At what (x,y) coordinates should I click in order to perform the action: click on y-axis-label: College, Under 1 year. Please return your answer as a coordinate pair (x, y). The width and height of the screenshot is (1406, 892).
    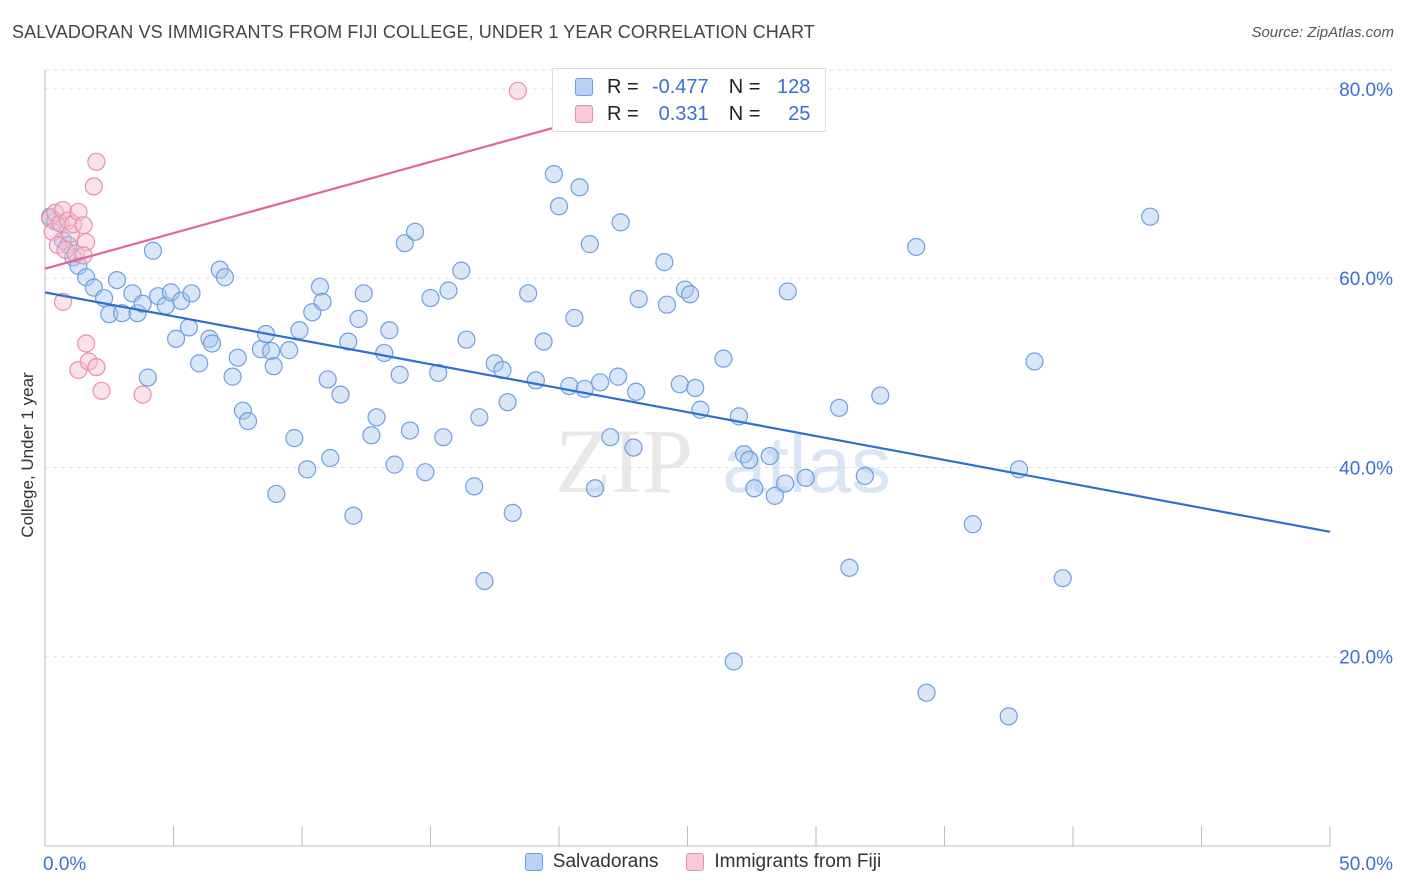
    Looking at the image, I should click on (27, 455).